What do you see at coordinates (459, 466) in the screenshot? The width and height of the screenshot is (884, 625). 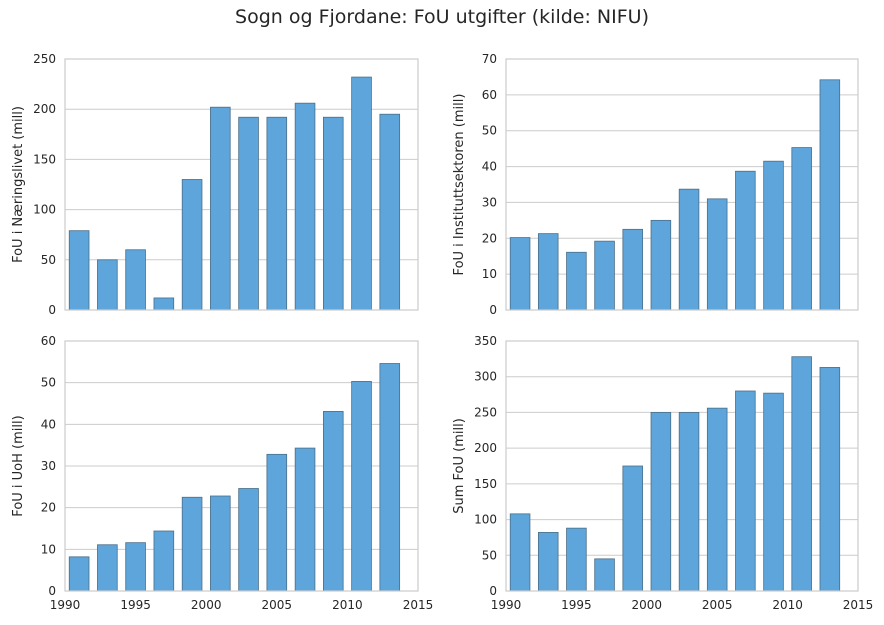 I see `y-axis-label: Sum FoU (mill)` at bounding box center [459, 466].